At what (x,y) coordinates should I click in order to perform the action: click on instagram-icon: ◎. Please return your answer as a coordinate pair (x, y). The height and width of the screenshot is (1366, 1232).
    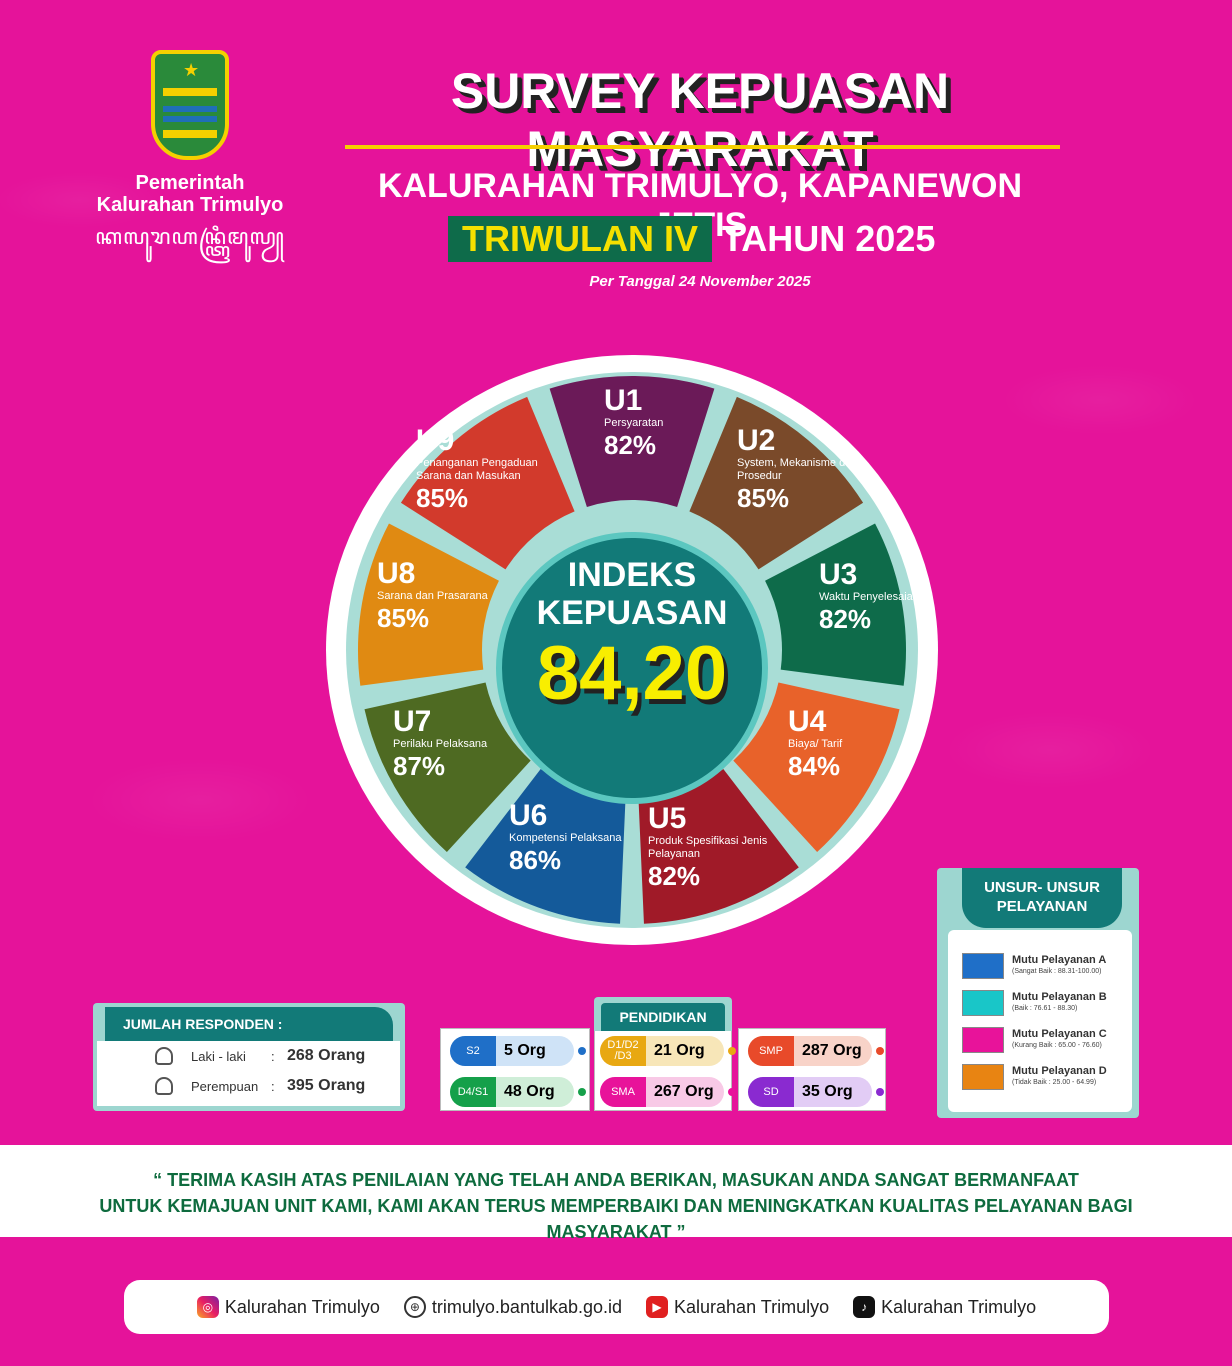
    Looking at the image, I should click on (207, 1307).